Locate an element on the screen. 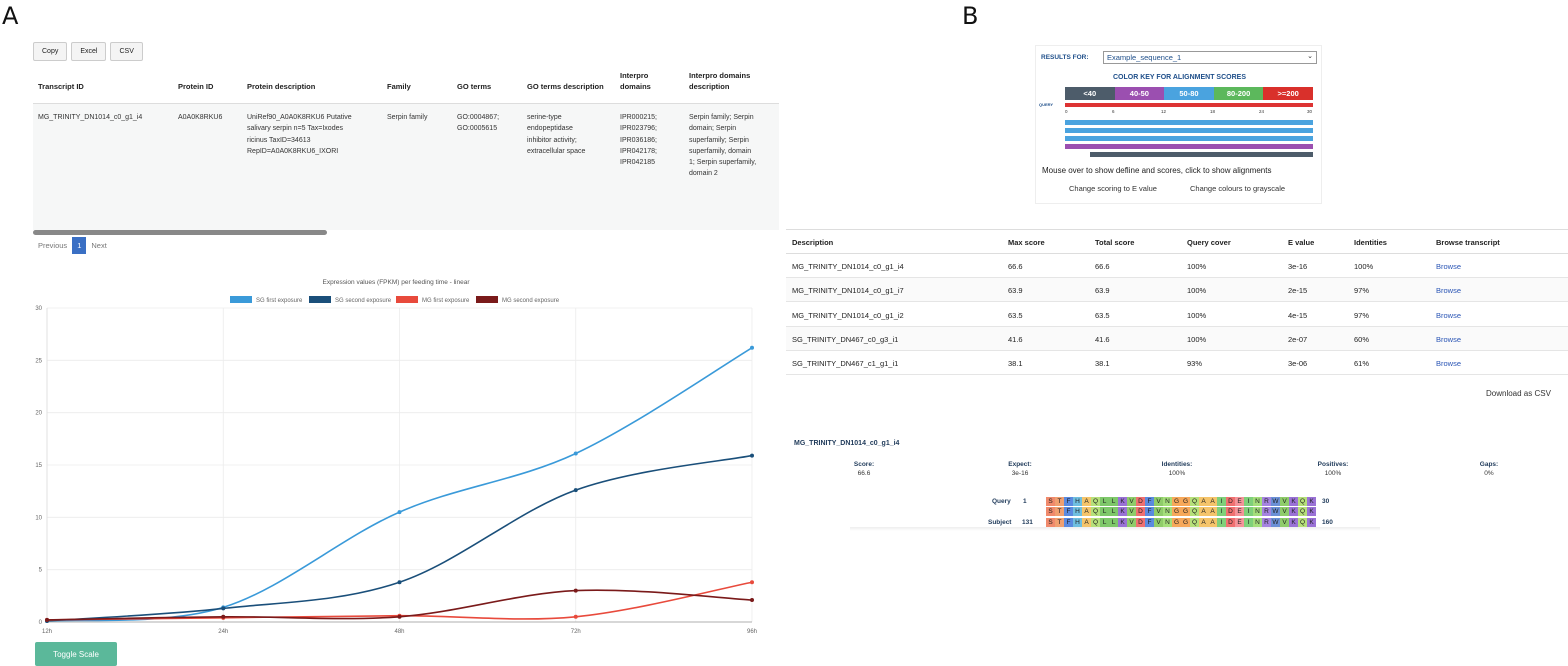 This screenshot has width=1568, height=666. table-cell: 2e-15 is located at coordinates (1298, 291).